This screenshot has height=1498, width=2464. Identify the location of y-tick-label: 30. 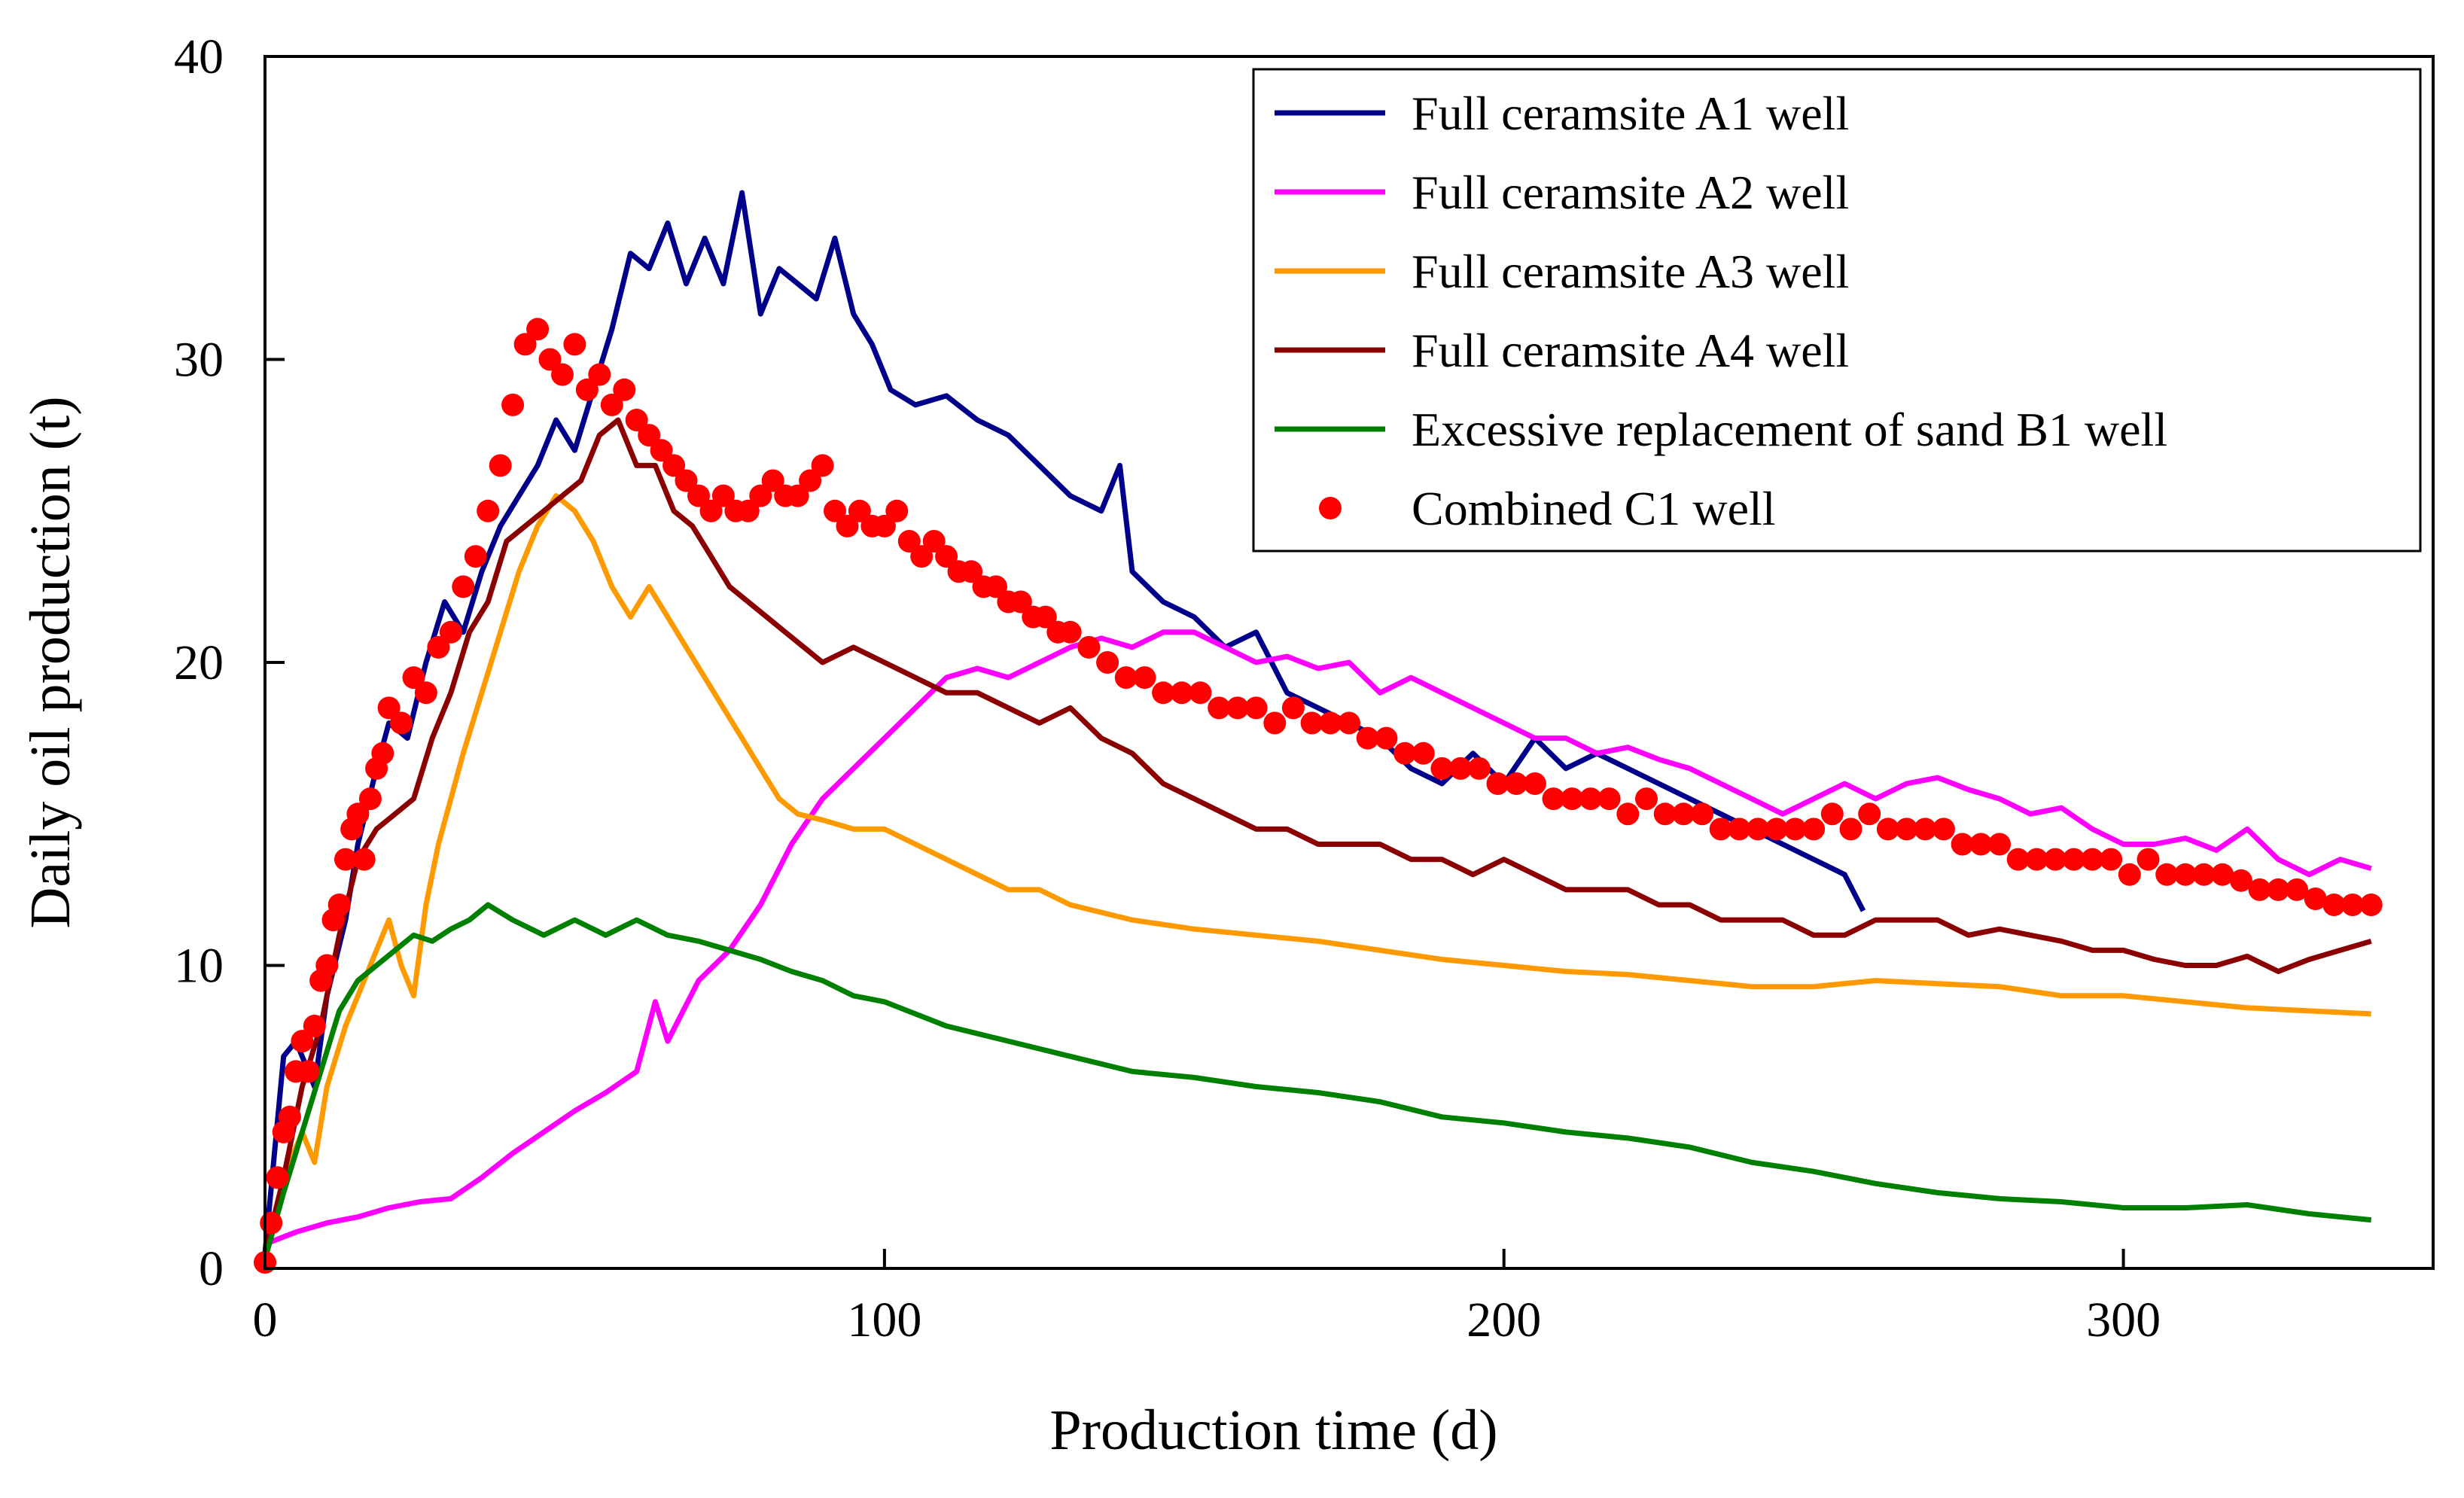
(199, 360).